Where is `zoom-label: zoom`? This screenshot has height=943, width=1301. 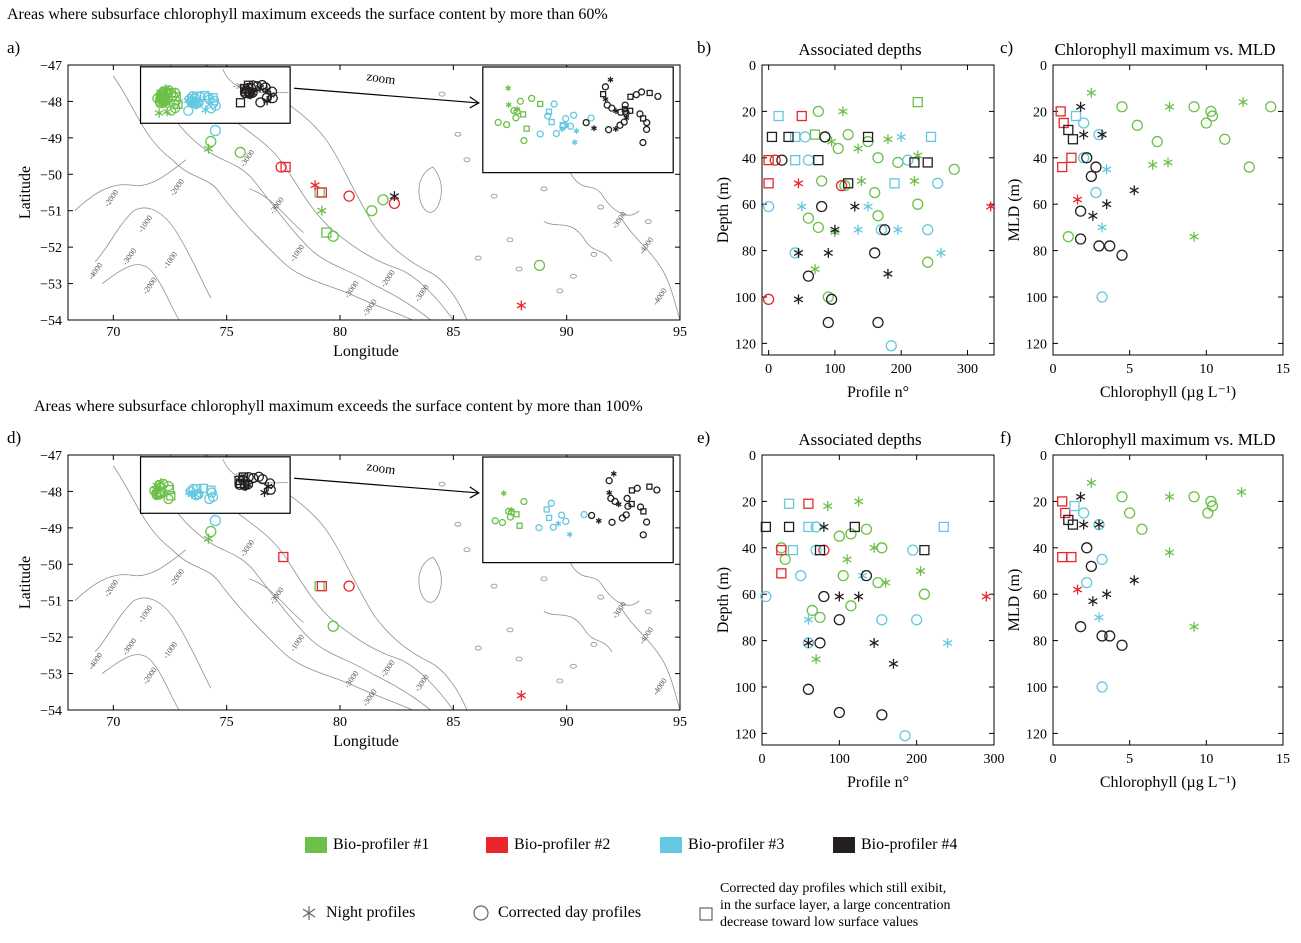
zoom-label: zoom is located at coordinates (381, 467).